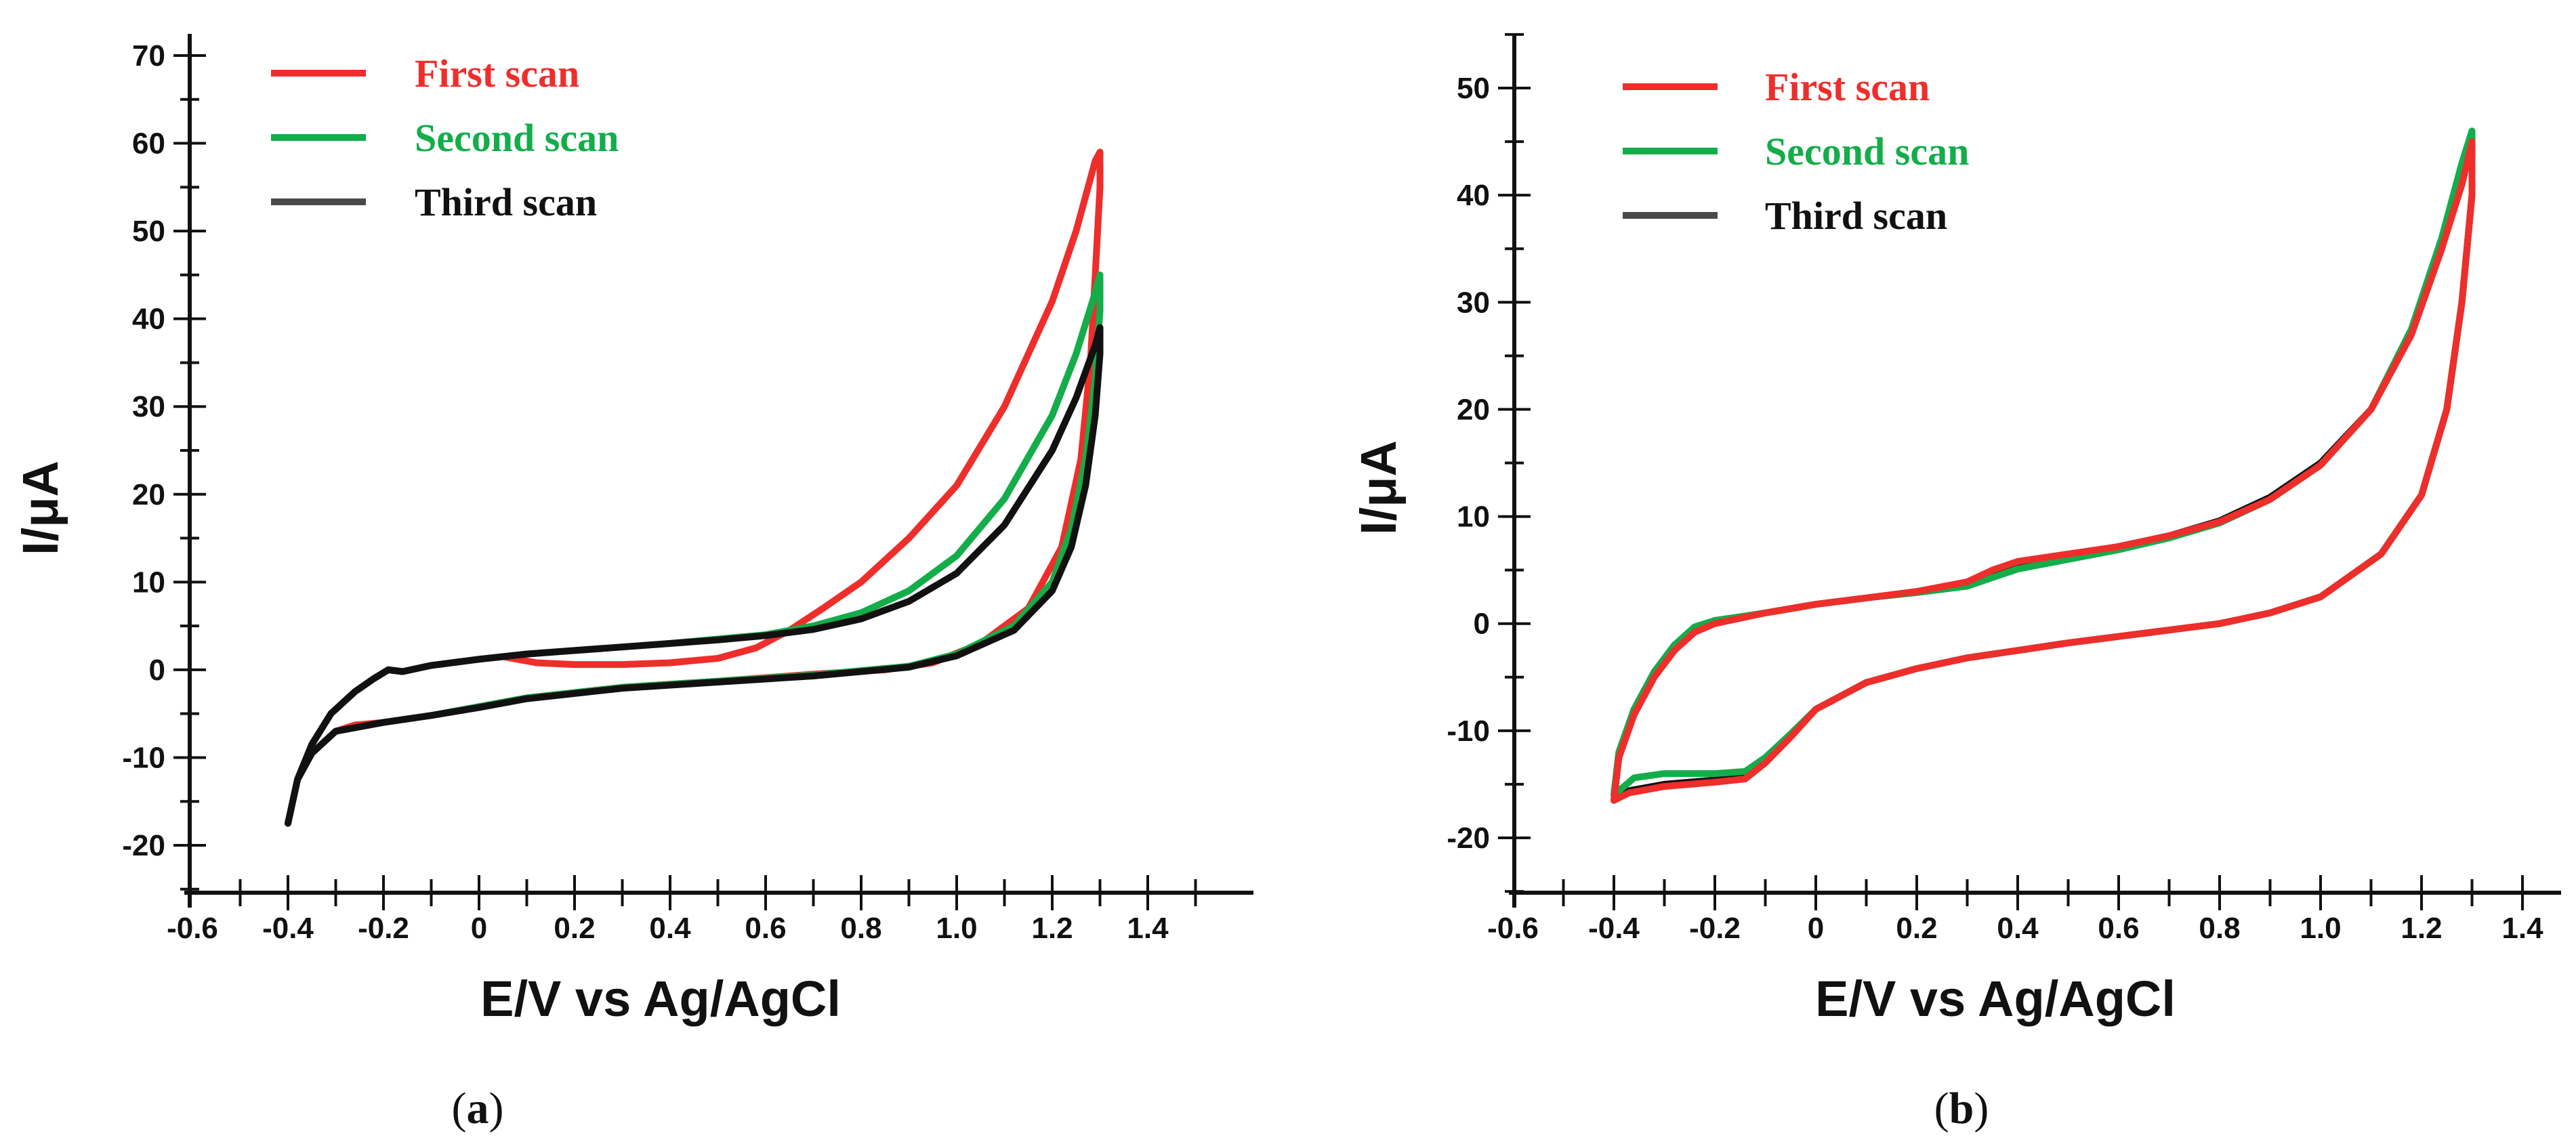  Describe the element at coordinates (660, 999) in the screenshot. I see `x-axis-title-a: E/V vs Ag/AgCl` at that location.